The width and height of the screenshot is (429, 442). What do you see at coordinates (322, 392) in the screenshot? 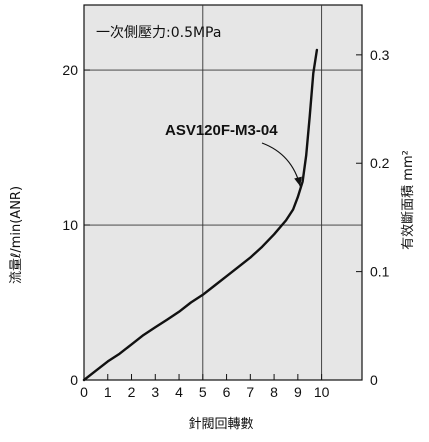
I see `x-tick-label-10: 10` at bounding box center [322, 392].